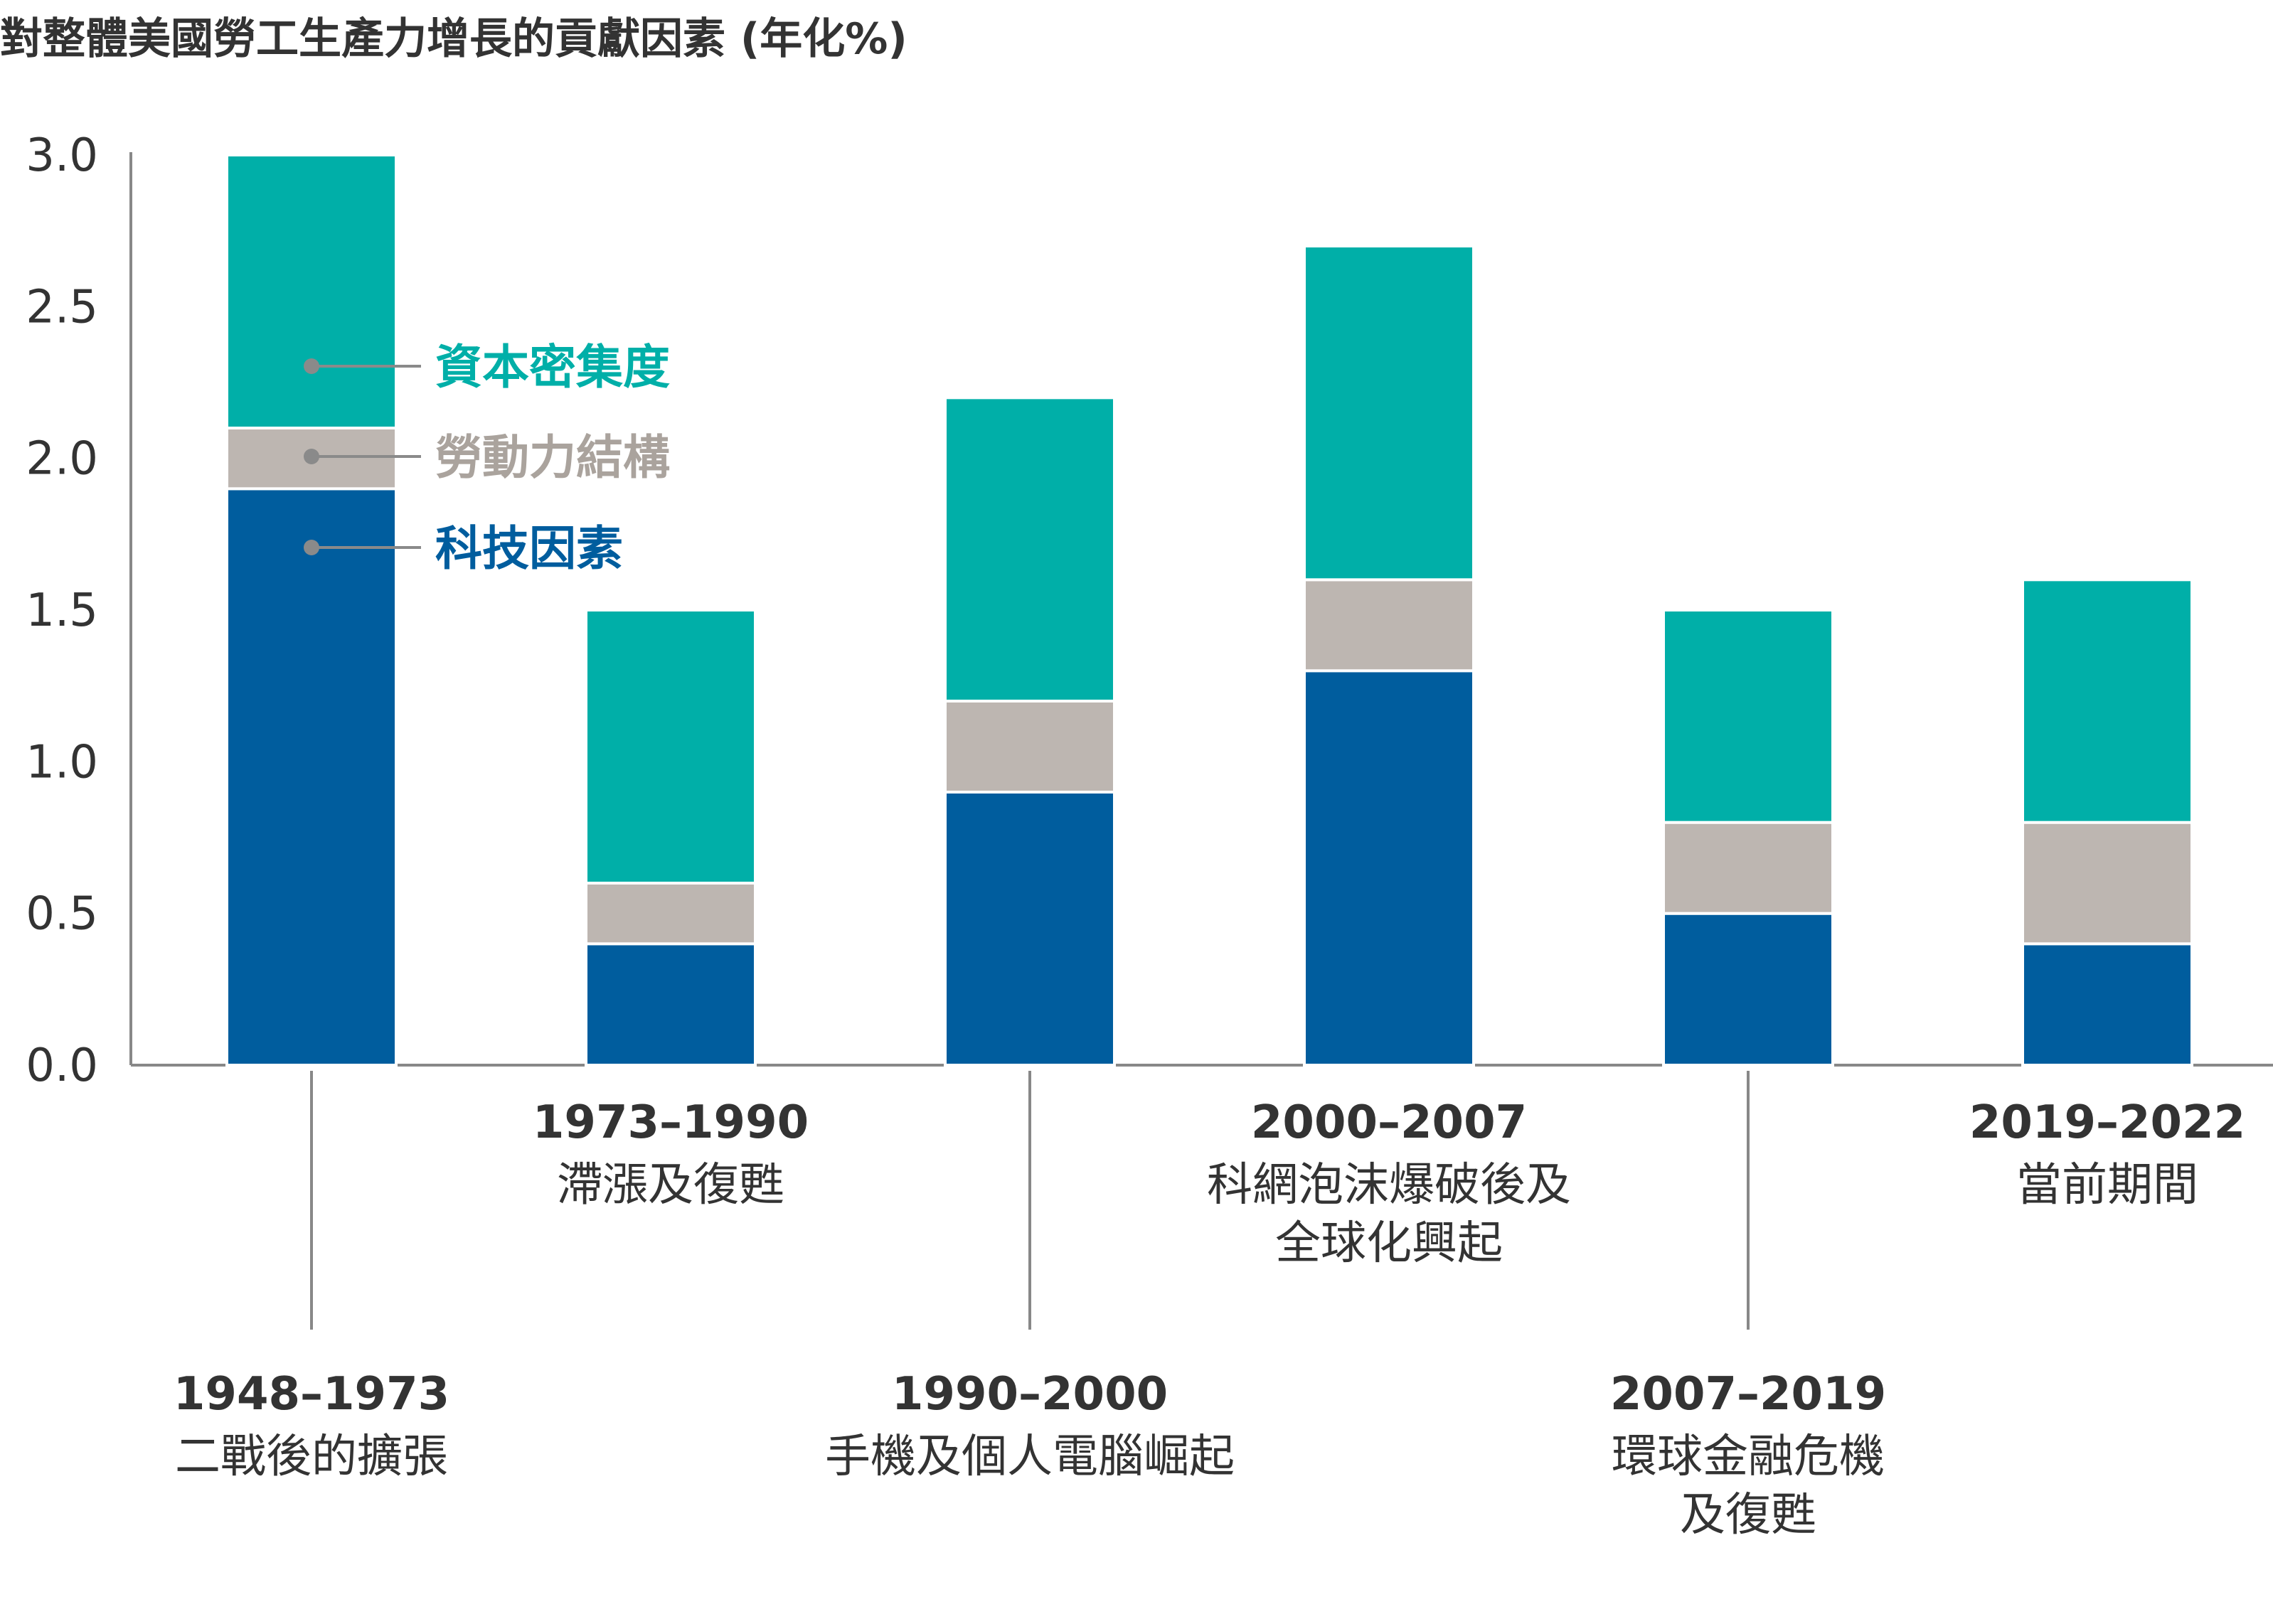 This screenshot has width=2273, height=1624. Describe the element at coordinates (2107, 1185) in the screenshot. I see `x-tick-label-desc: 當前期間` at that location.